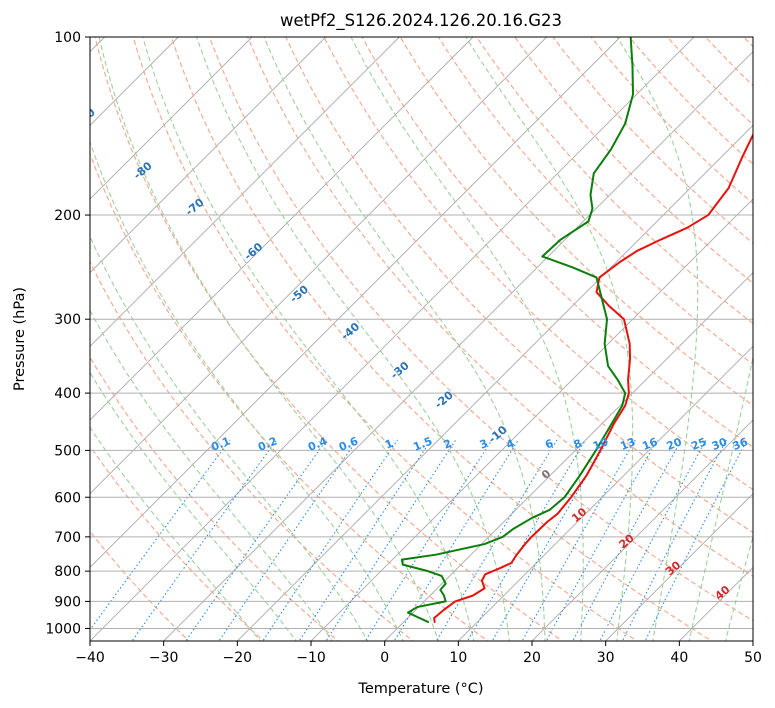 Image resolution: width=775 pixels, height=708 pixels. Describe the element at coordinates (421, 21) in the screenshot. I see `chart-title: wetPf2_S126.2024.126.20.16.G23` at that location.